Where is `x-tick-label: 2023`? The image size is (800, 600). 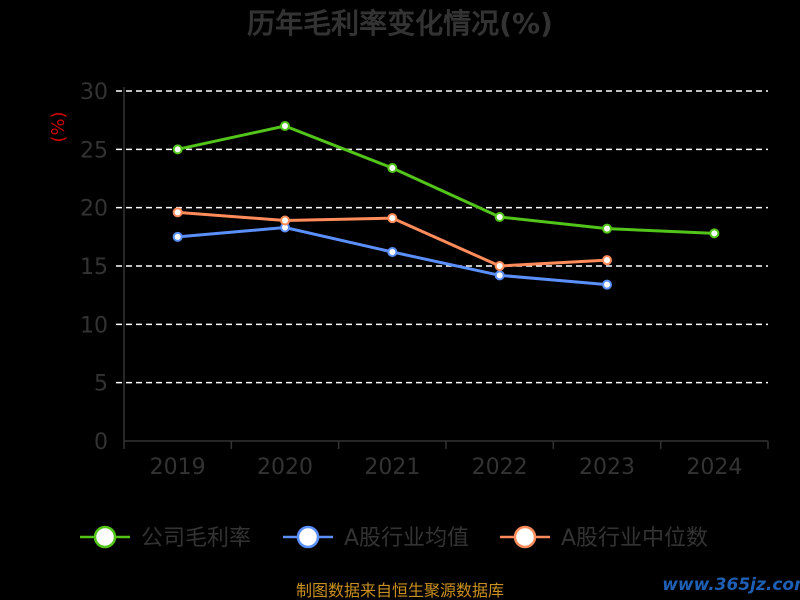 x-tick-label: 2023 is located at coordinates (607, 467).